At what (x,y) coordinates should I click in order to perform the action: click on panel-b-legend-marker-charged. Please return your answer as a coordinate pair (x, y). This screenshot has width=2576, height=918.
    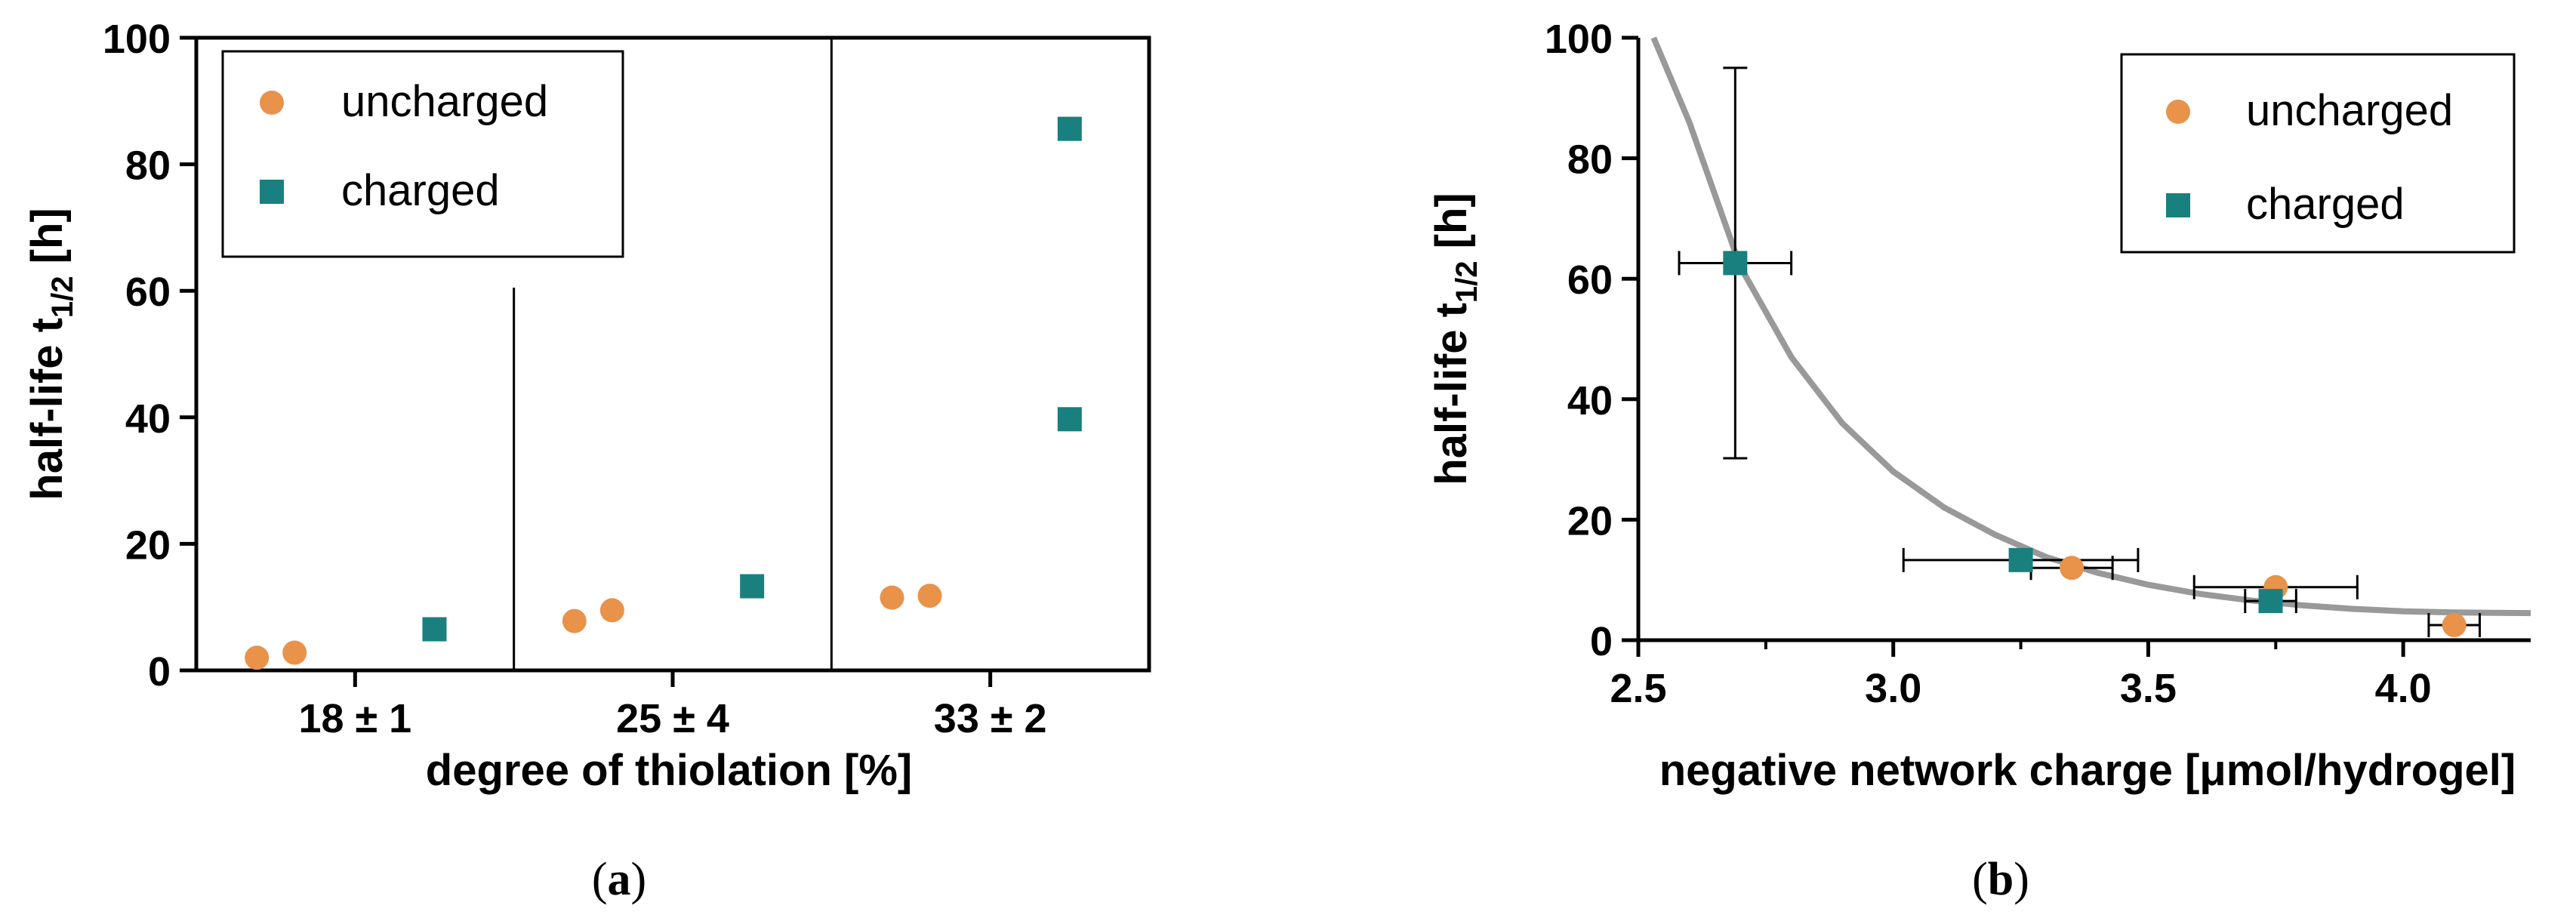
    Looking at the image, I should click on (2178, 205).